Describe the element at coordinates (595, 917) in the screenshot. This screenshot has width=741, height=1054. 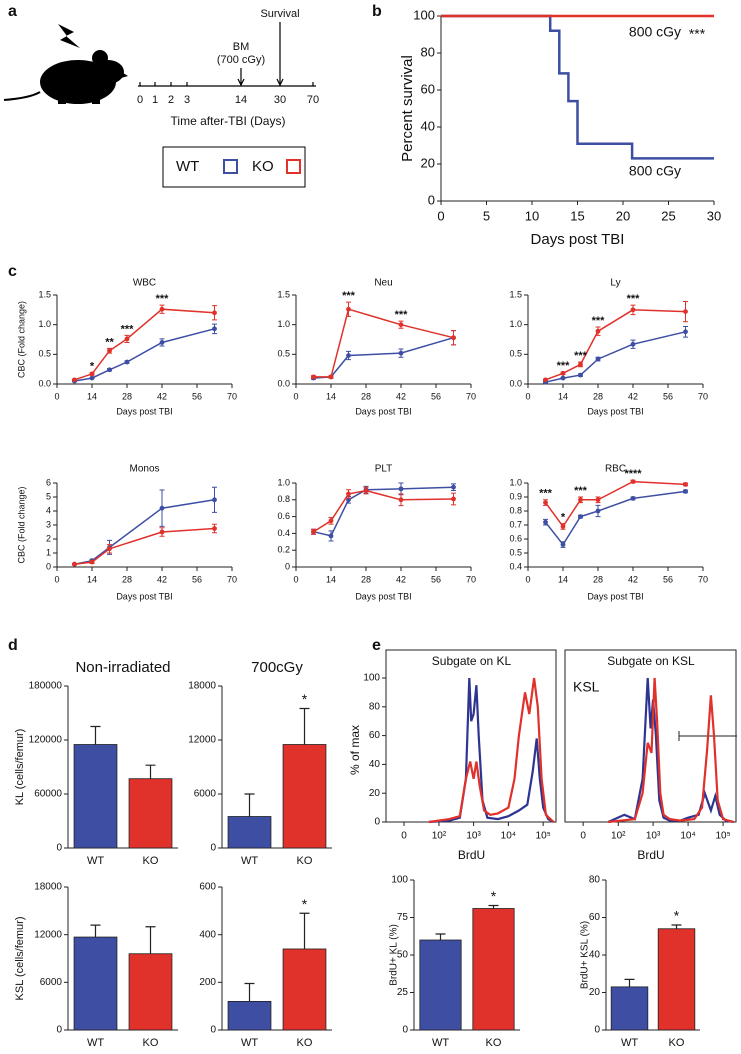
I see `y-tick-label: 60` at that location.